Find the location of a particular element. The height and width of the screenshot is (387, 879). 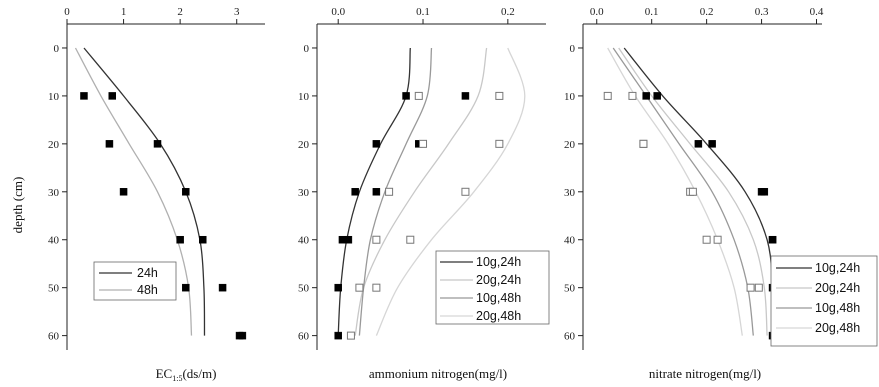

x-axis-title: EC1:5(ds/m) is located at coordinates (186, 374).